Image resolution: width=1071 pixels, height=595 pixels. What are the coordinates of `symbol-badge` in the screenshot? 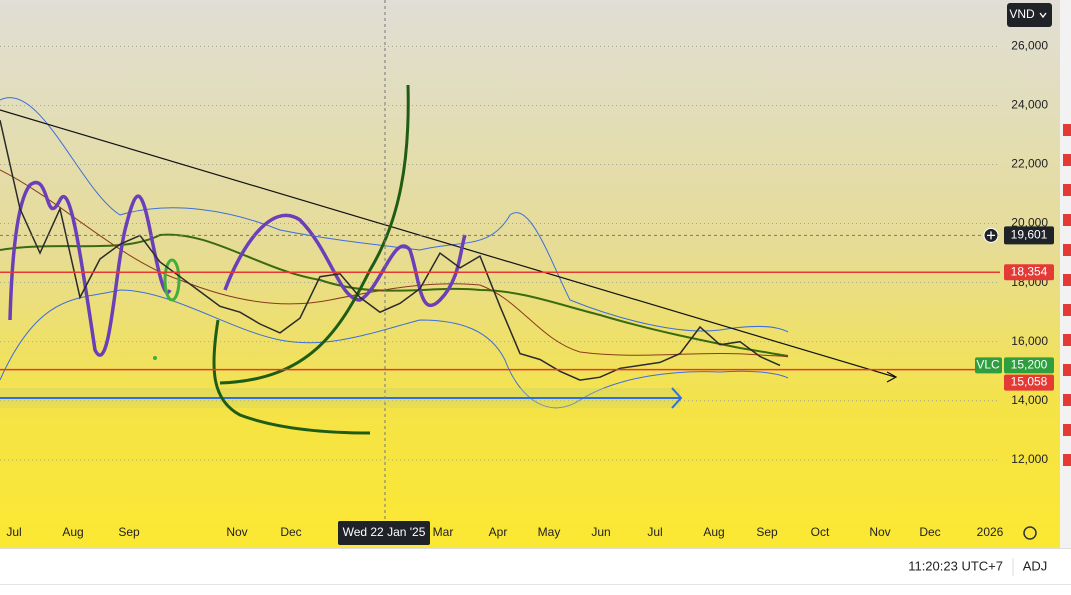 It's located at (988, 365).